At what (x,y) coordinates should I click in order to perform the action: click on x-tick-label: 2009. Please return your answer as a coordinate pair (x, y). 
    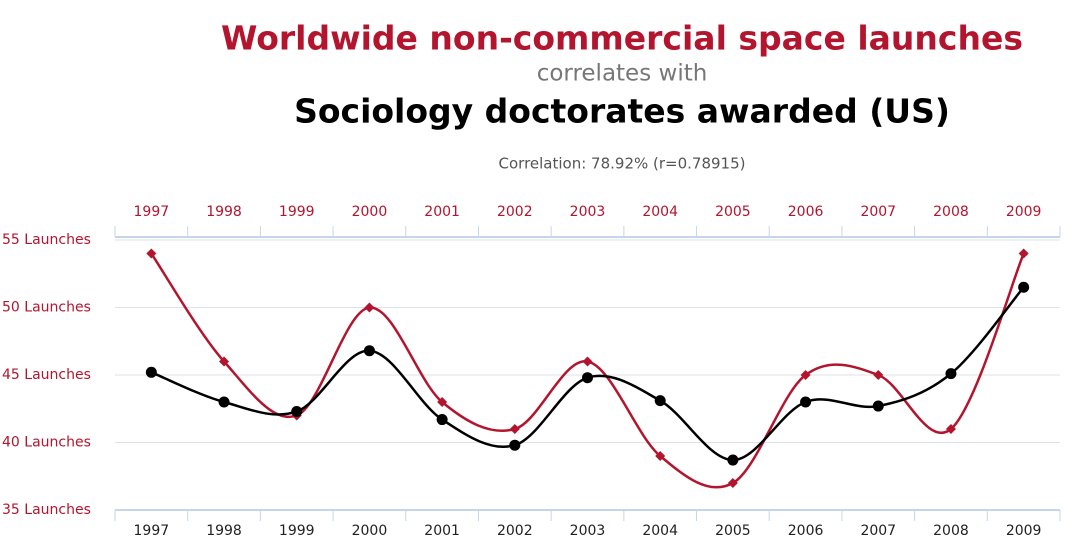
    Looking at the image, I should click on (1024, 531).